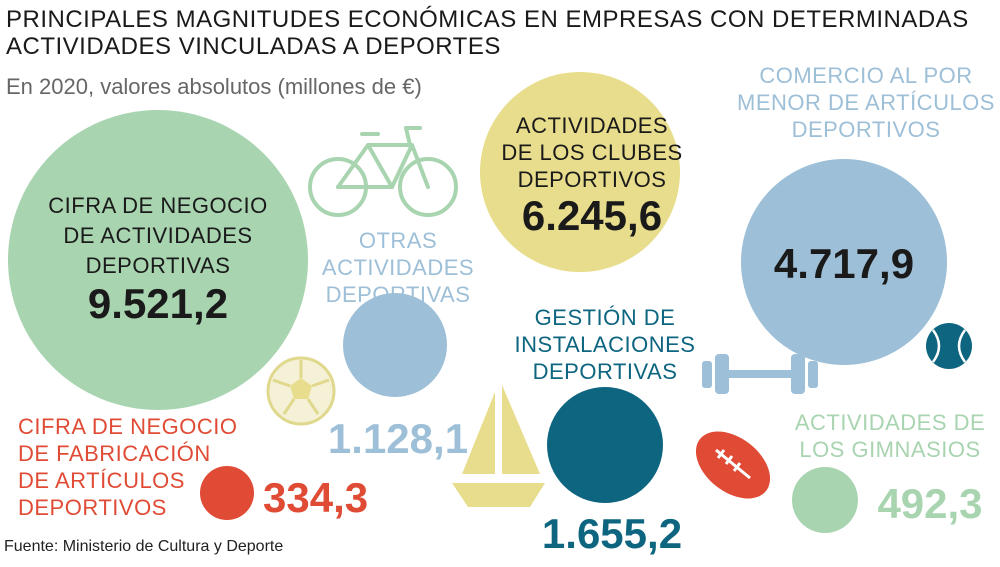 Image resolution: width=1000 pixels, height=567 pixels. Describe the element at coordinates (592, 215) in the screenshot. I see `bubble-value: 6.245,6` at that location.